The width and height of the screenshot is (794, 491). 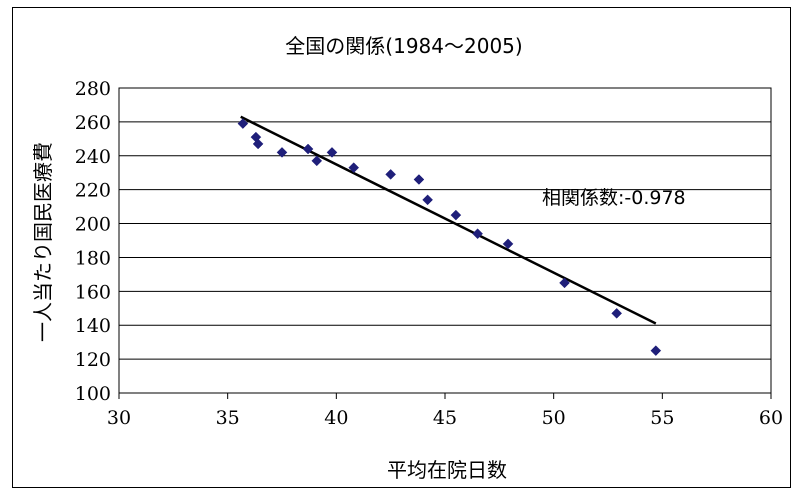 I want to click on x-tick-label: 50, so click(x=554, y=418).